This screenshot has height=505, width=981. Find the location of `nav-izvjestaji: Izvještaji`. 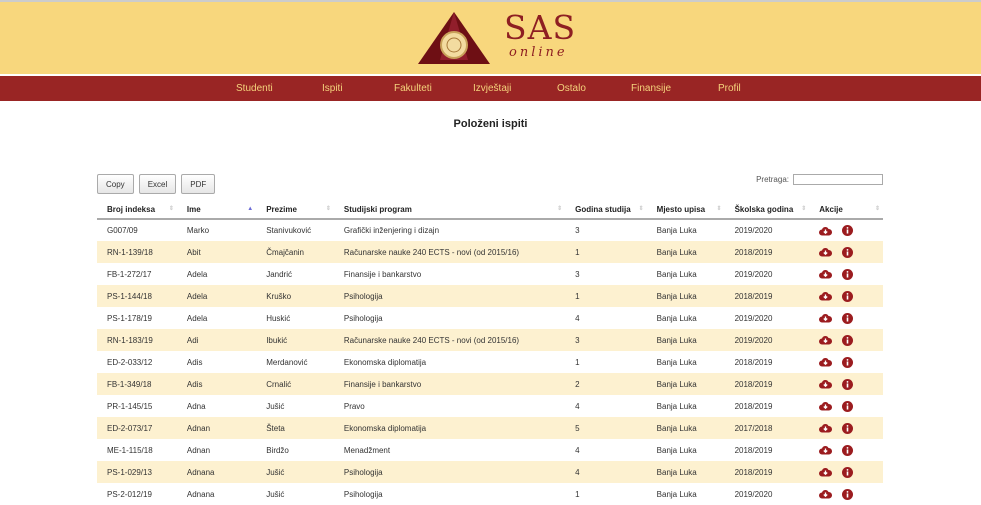

nav-izvjestaji: Izvještaji is located at coordinates (492, 88).